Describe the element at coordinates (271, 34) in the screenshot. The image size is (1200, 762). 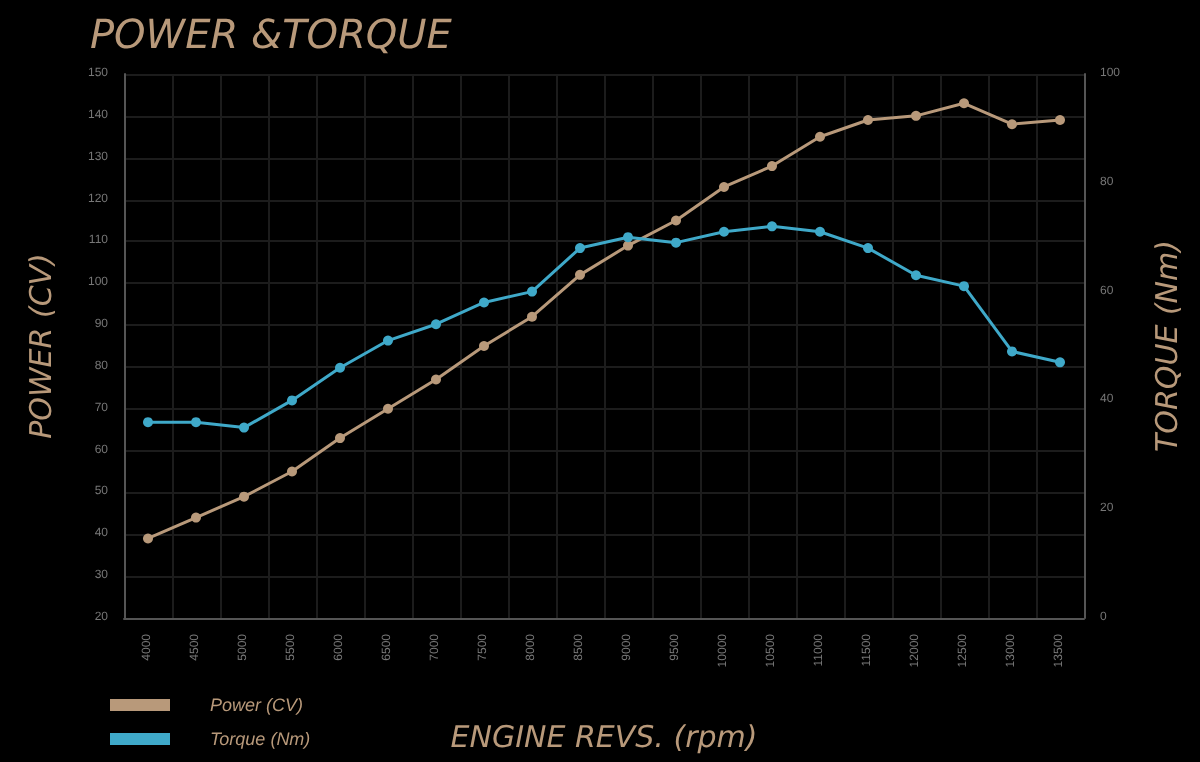
I see `chart-title: POWER &TORQUE` at that location.